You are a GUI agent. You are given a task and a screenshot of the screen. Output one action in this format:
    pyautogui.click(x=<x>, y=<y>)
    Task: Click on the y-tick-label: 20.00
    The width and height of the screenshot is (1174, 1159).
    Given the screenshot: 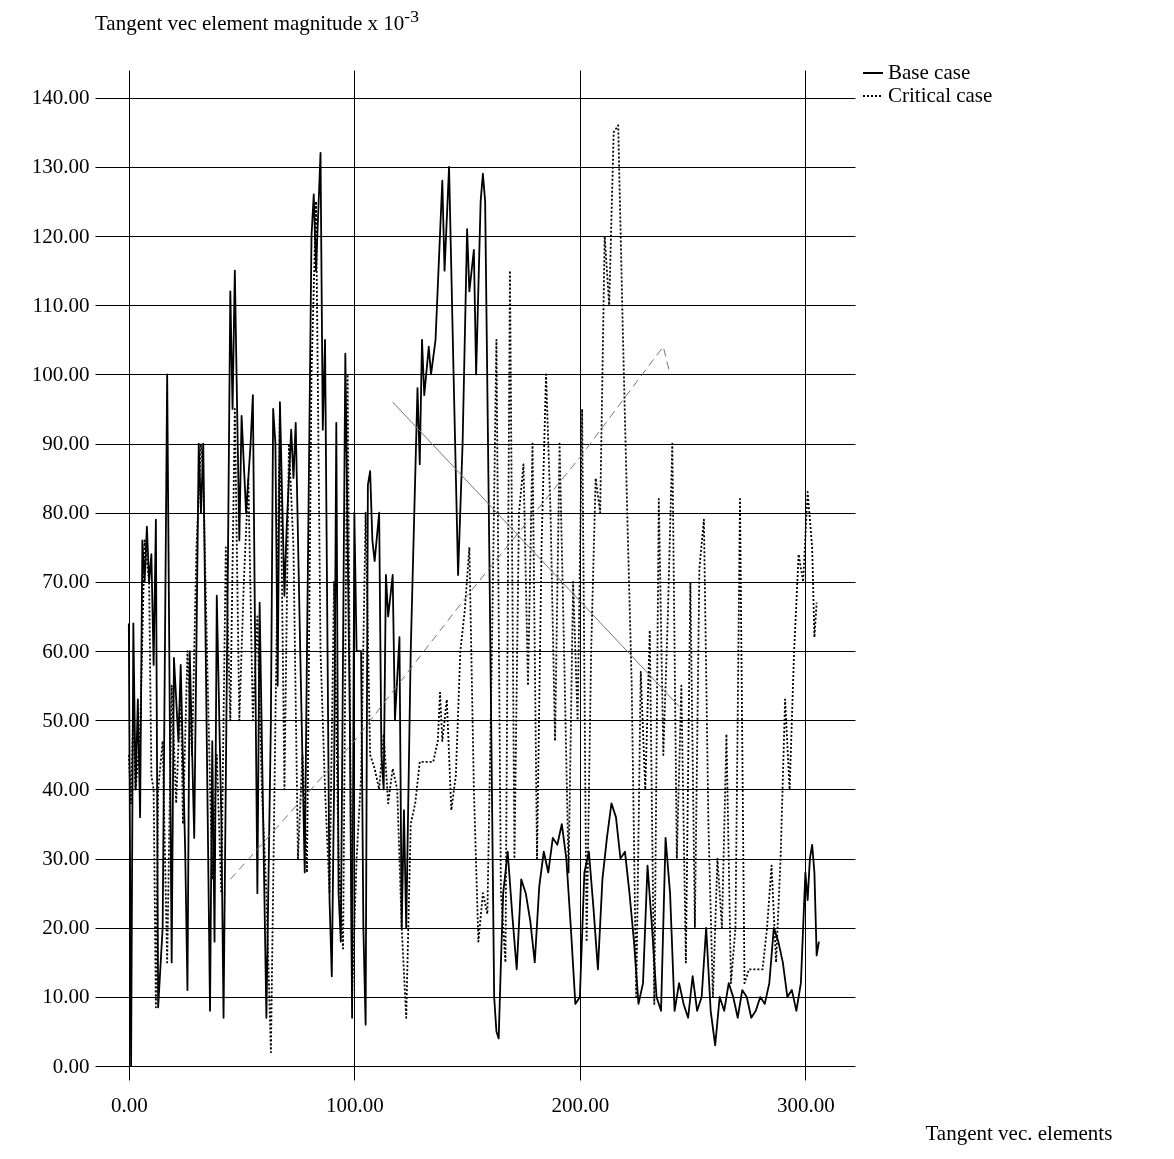 What is the action you would take?
    pyautogui.click(x=66, y=927)
    